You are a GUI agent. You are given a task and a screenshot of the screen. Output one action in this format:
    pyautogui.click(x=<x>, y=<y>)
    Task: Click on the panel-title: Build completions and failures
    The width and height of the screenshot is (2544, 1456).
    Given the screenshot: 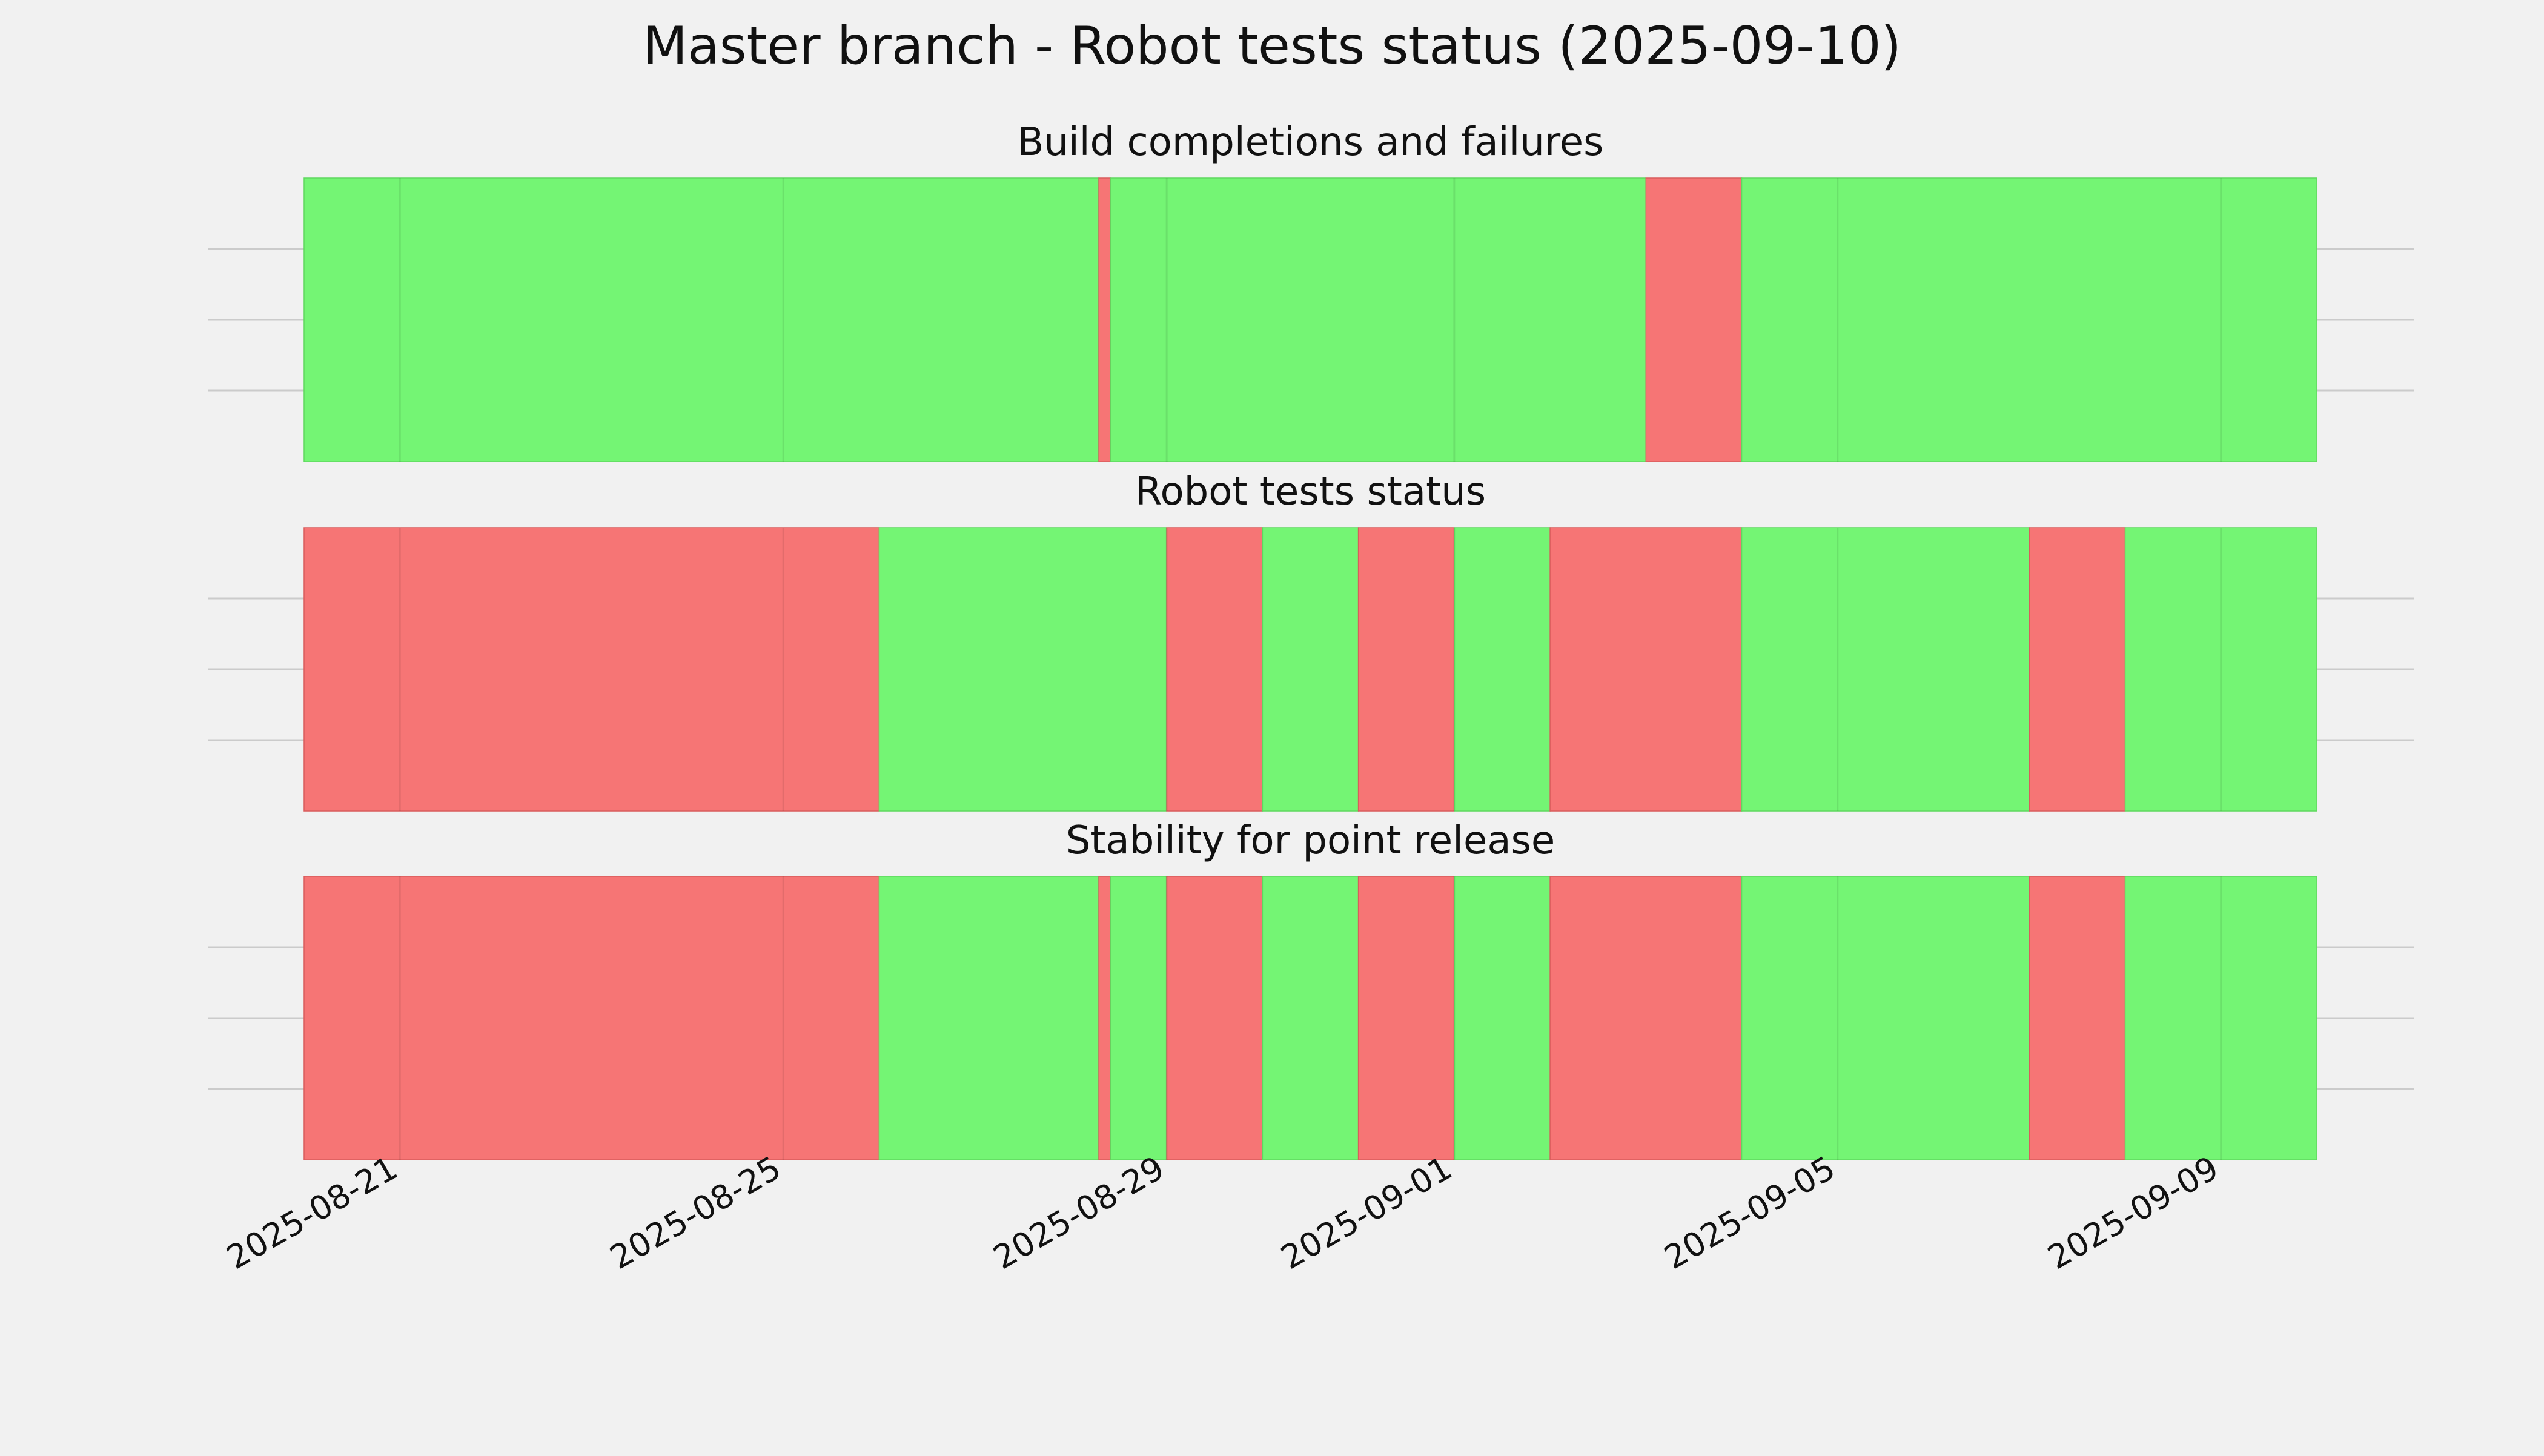 What is the action you would take?
    pyautogui.click(x=1311, y=142)
    